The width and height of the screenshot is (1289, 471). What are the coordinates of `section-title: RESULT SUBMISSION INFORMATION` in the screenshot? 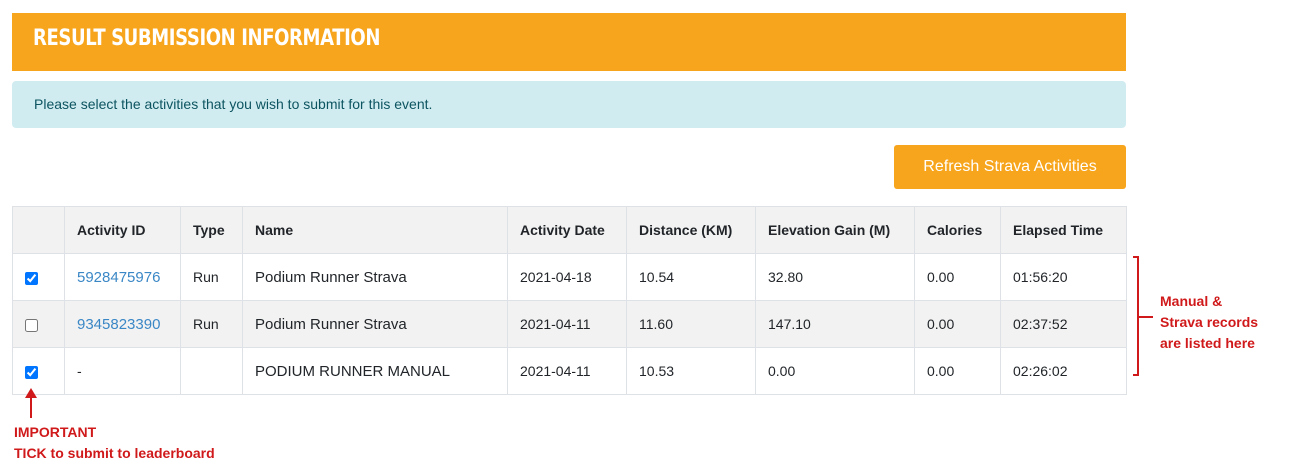 It's located at (207, 38).